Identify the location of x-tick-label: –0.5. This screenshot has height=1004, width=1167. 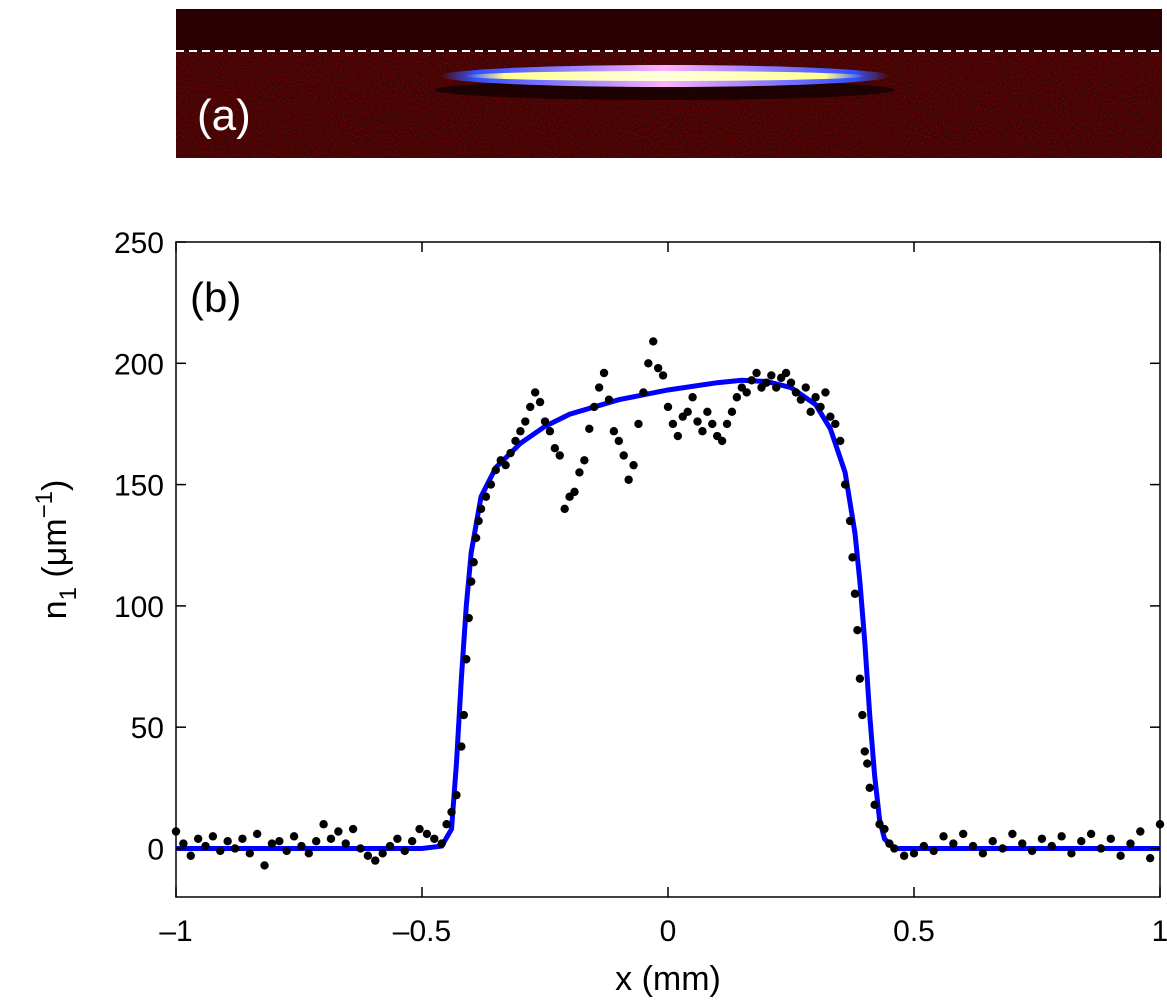
(422, 931).